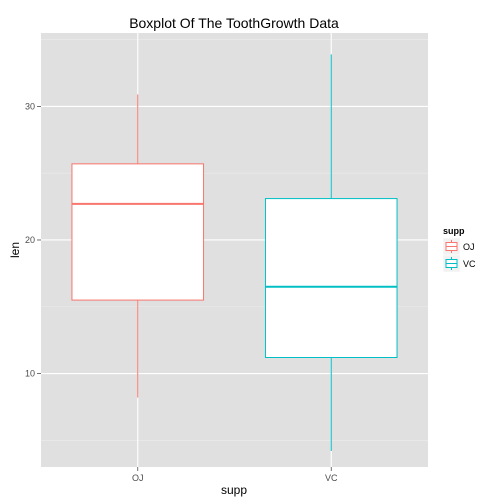 This screenshot has height=504, width=504. What do you see at coordinates (331, 478) in the screenshot?
I see `x-tick-label: VC` at bounding box center [331, 478].